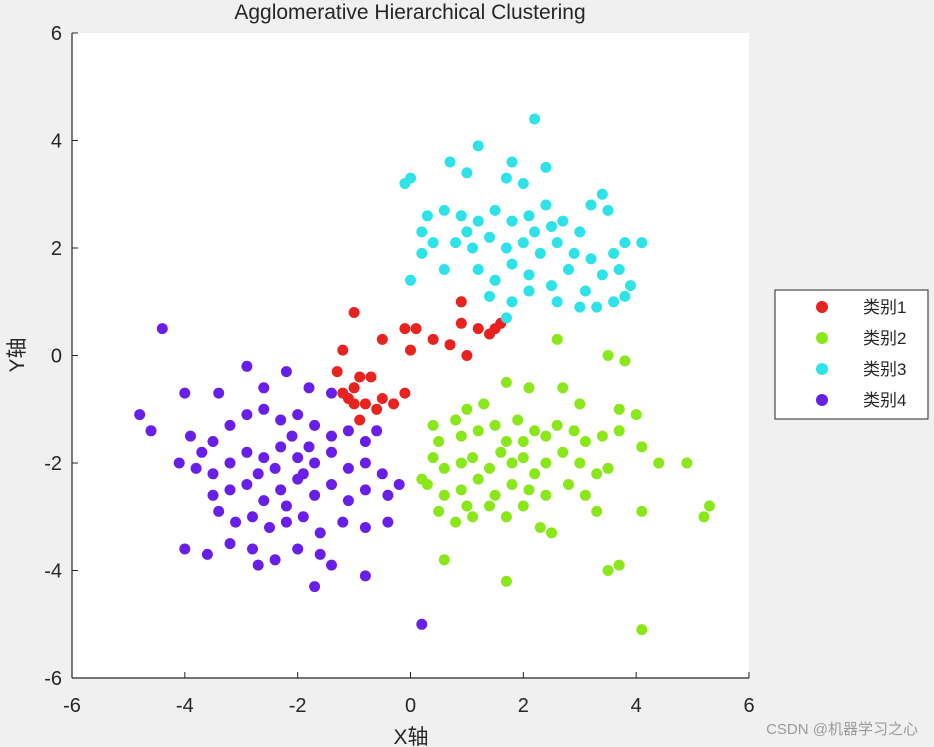  What do you see at coordinates (53, 572) in the screenshot?
I see `y-tick-label: -4` at bounding box center [53, 572].